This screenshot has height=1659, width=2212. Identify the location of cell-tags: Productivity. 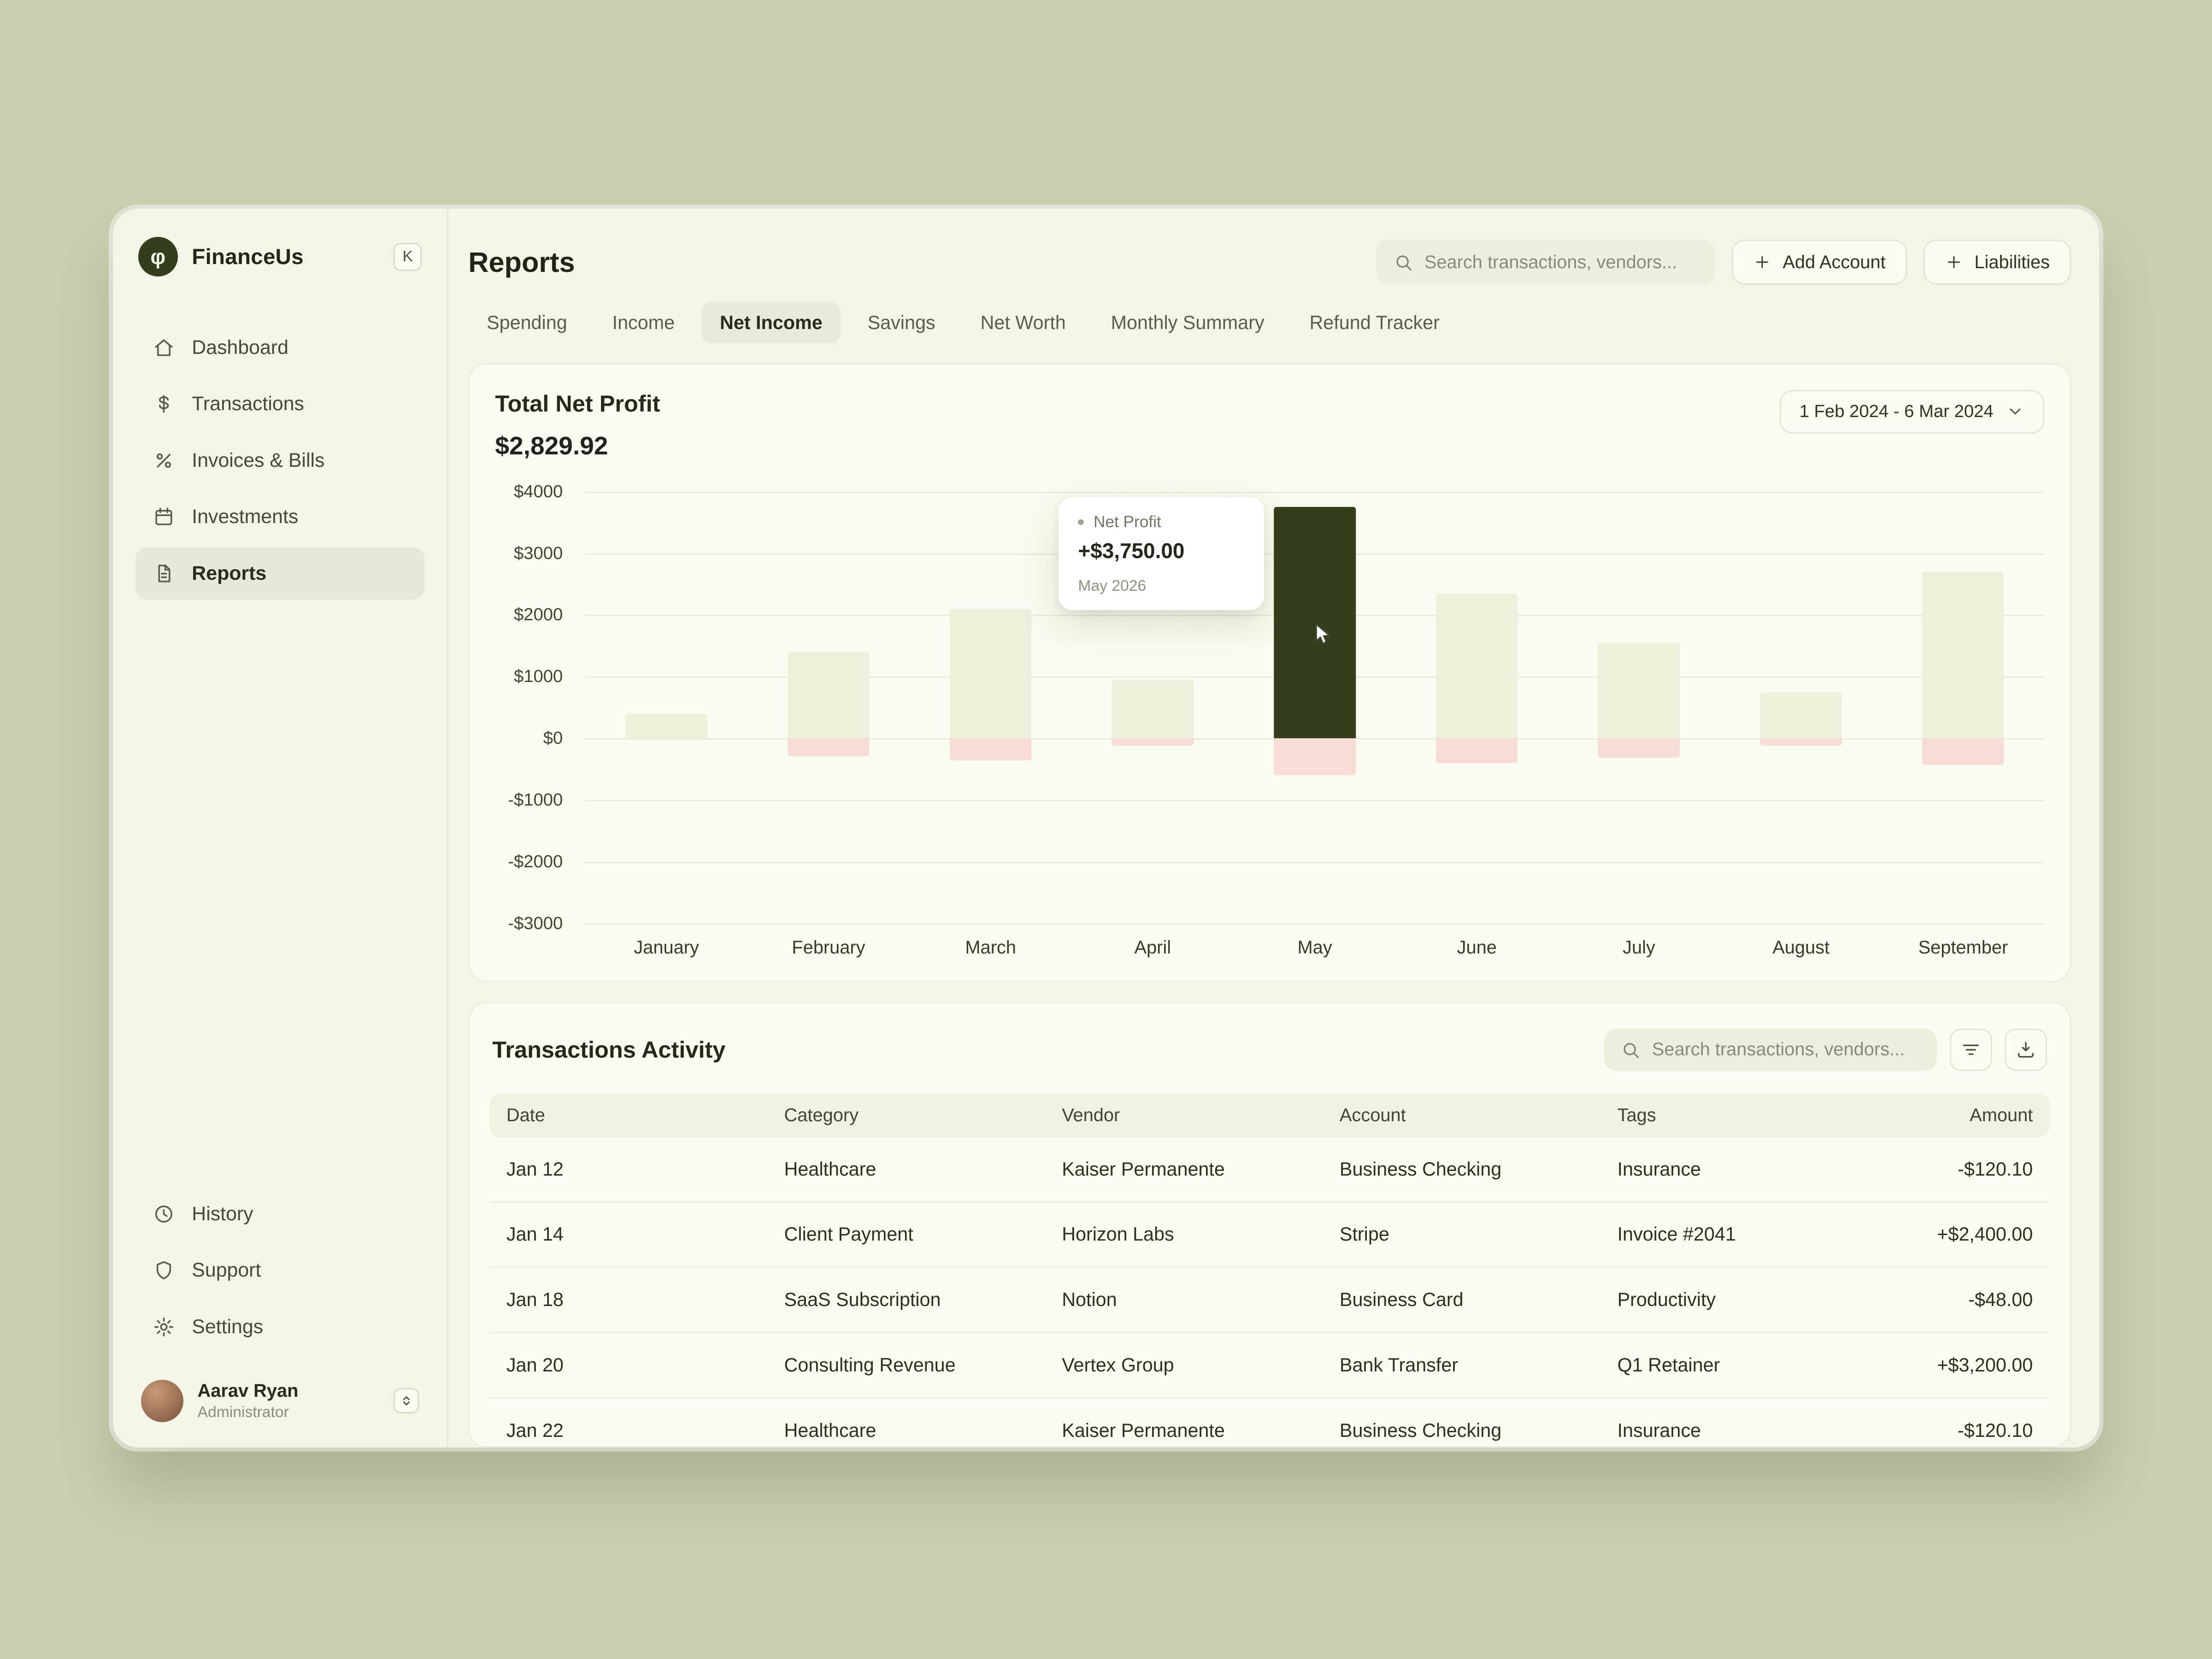
(1739, 1301).